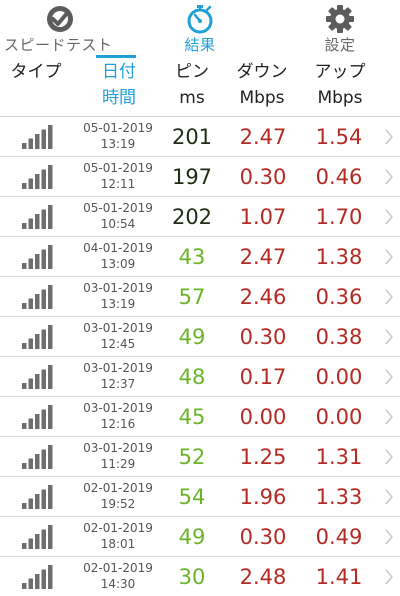 The width and height of the screenshot is (400, 596). I want to click on result-row: 02-01-2019 18:01 49 0.30 0.49, so click(200, 537).